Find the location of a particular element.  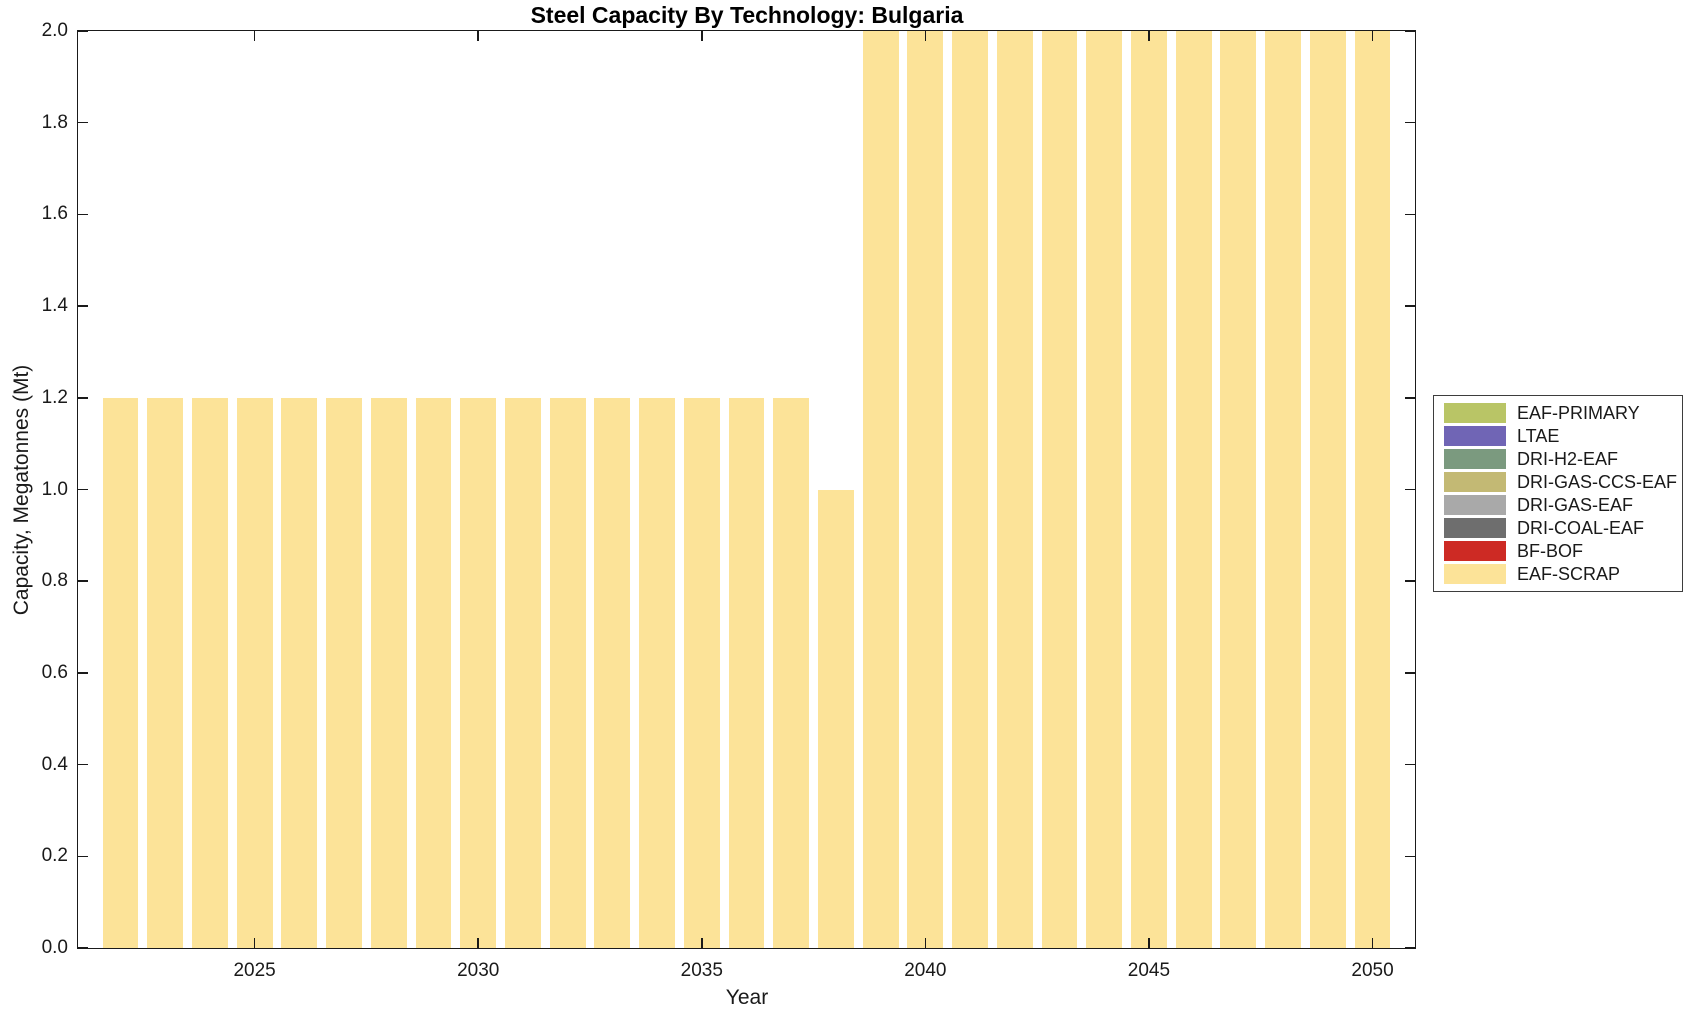

legend-swatch-dri-h2-eaf is located at coordinates (1475, 459).